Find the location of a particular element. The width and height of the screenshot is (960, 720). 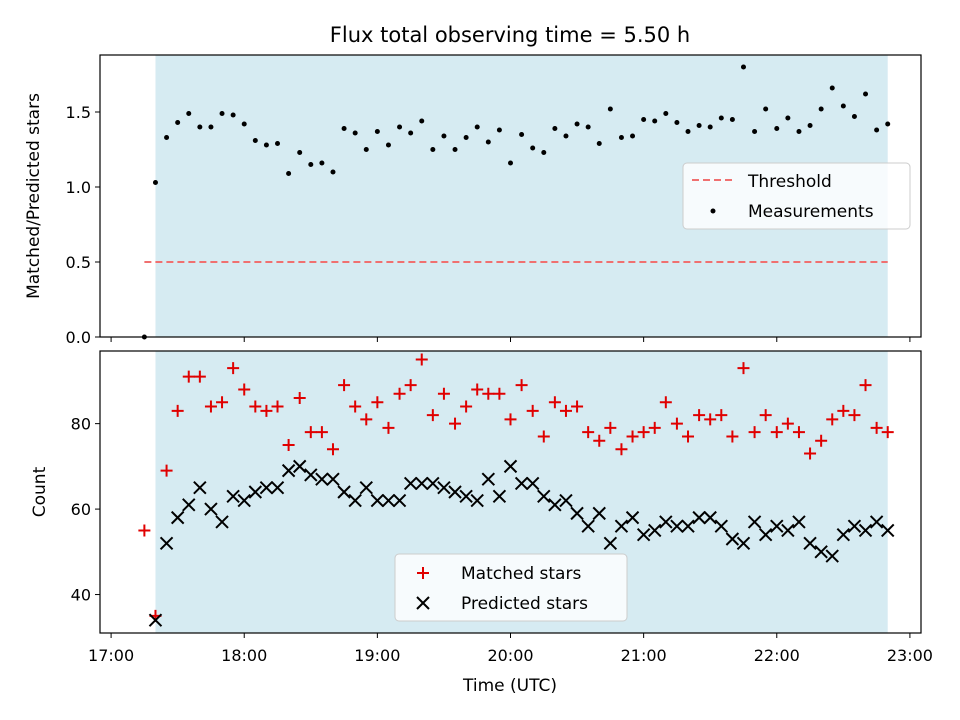

legend-matched-swatch is located at coordinates (423, 573).